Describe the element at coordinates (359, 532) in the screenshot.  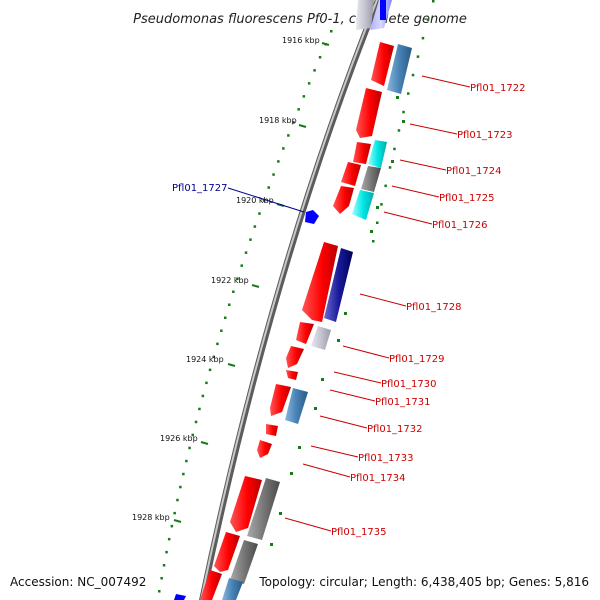
I see `gene-label: Pfl01_1735` at that location.